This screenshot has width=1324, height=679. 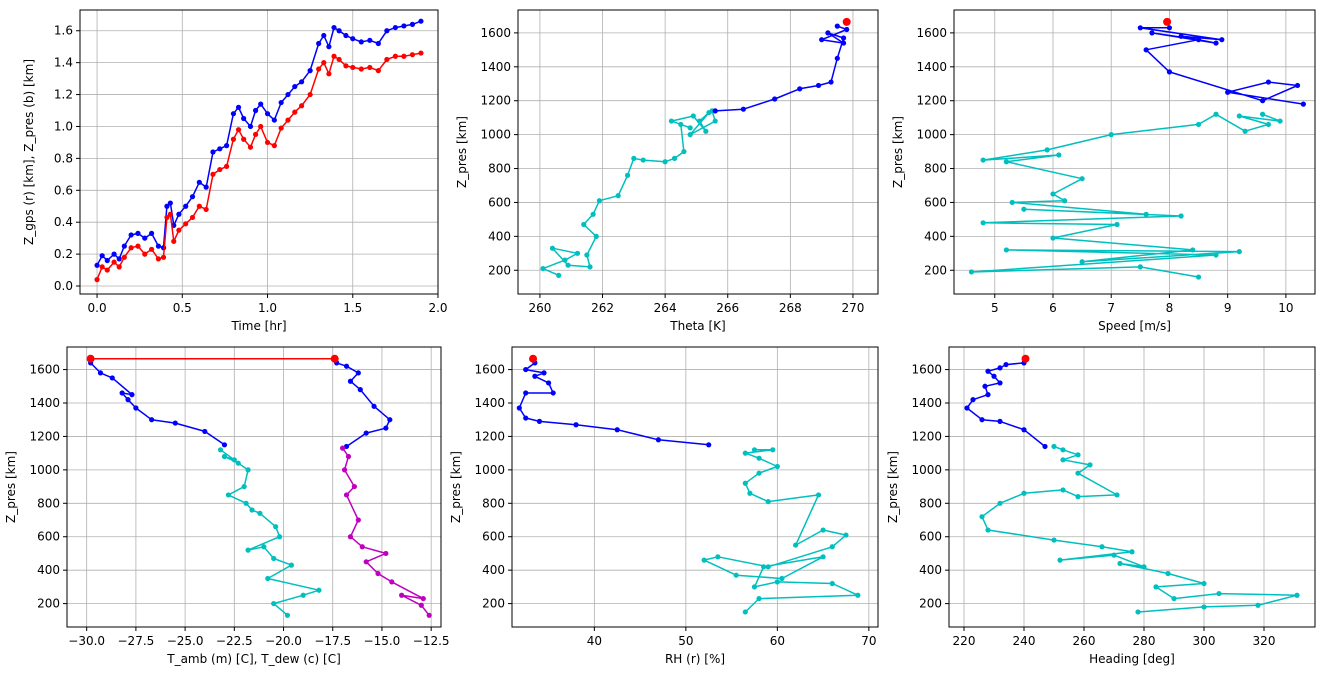 What do you see at coordinates (935, 202) in the screenshot?
I see `y-tick-label: 600` at bounding box center [935, 202].